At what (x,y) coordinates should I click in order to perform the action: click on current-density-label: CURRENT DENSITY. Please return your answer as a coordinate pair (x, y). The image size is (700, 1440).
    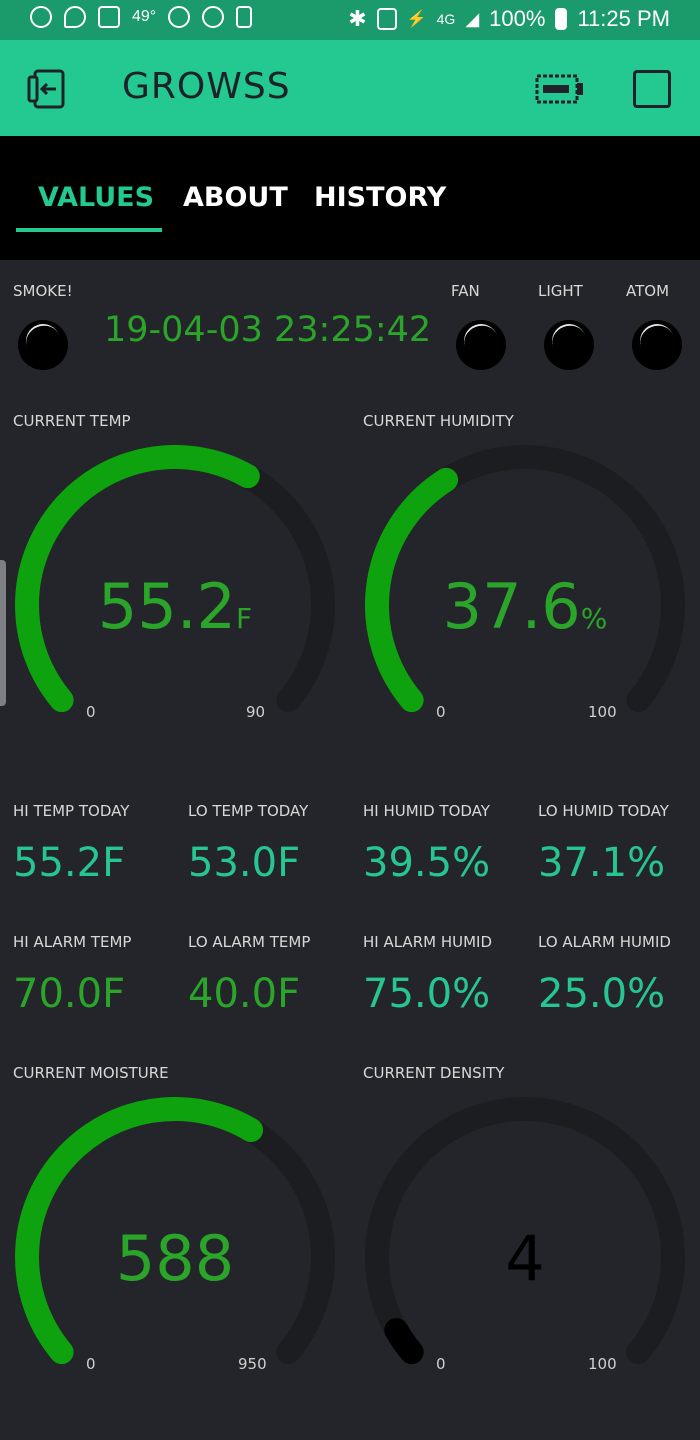
    Looking at the image, I should click on (434, 1073).